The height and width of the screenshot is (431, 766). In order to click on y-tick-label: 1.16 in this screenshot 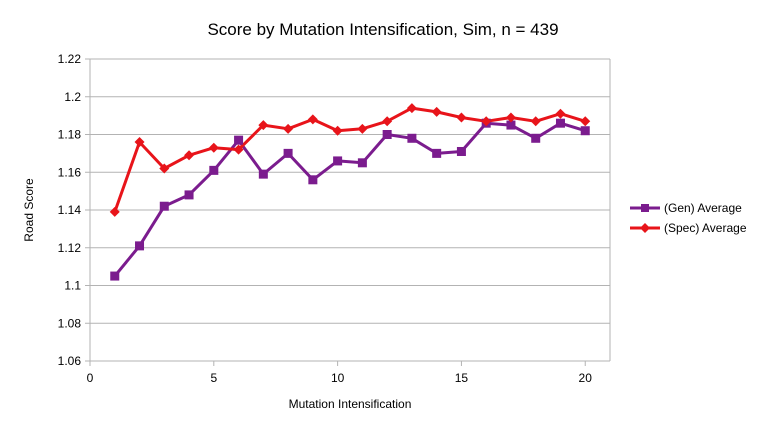, I will do `click(70, 172)`.